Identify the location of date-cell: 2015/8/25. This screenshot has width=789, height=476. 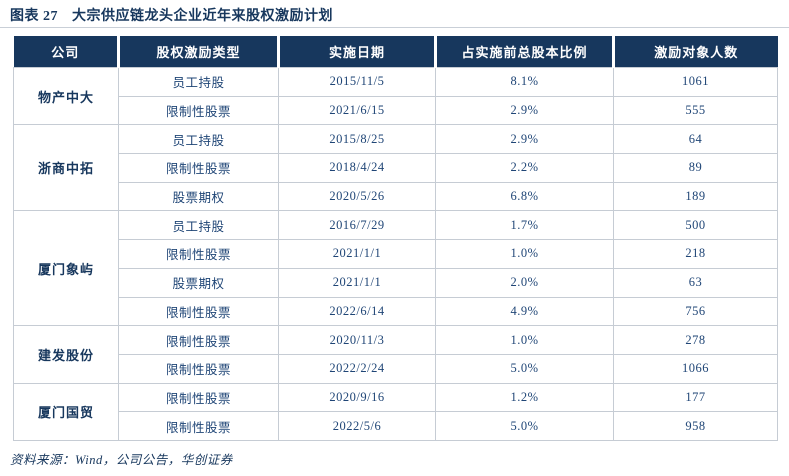
(357, 139).